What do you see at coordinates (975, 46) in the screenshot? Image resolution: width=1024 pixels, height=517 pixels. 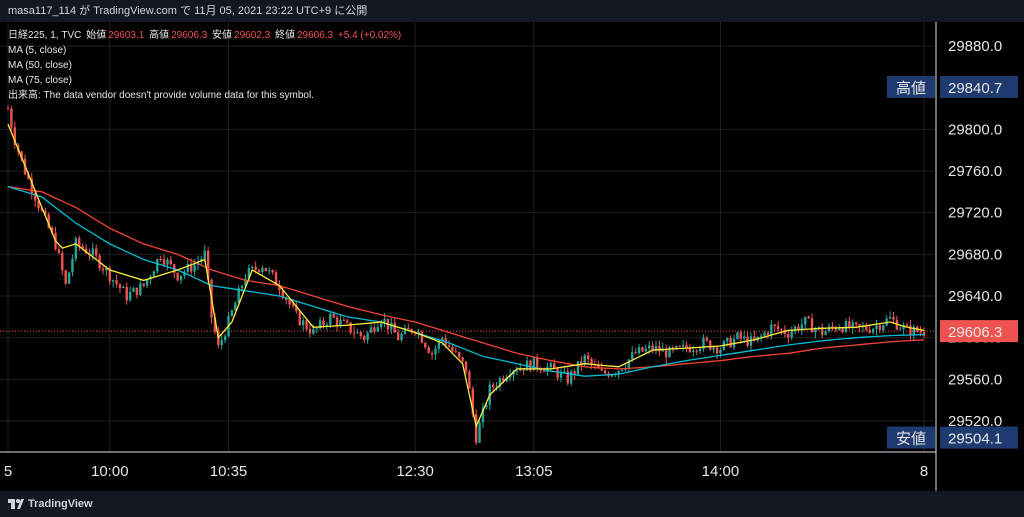 I see `y-tick-label: 29880.0` at bounding box center [975, 46].